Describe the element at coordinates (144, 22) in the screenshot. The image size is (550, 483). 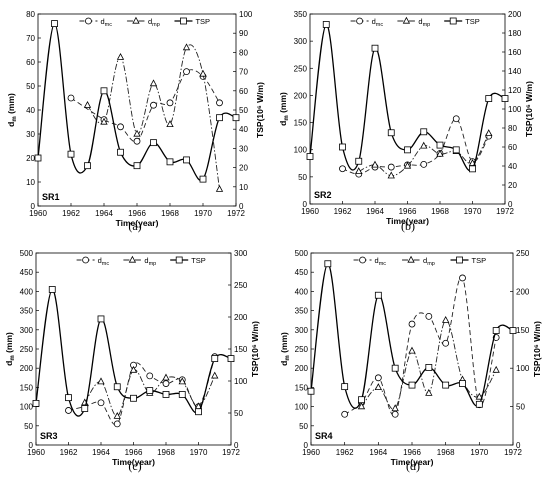
I see `legend: dmc dmp TSP` at that location.